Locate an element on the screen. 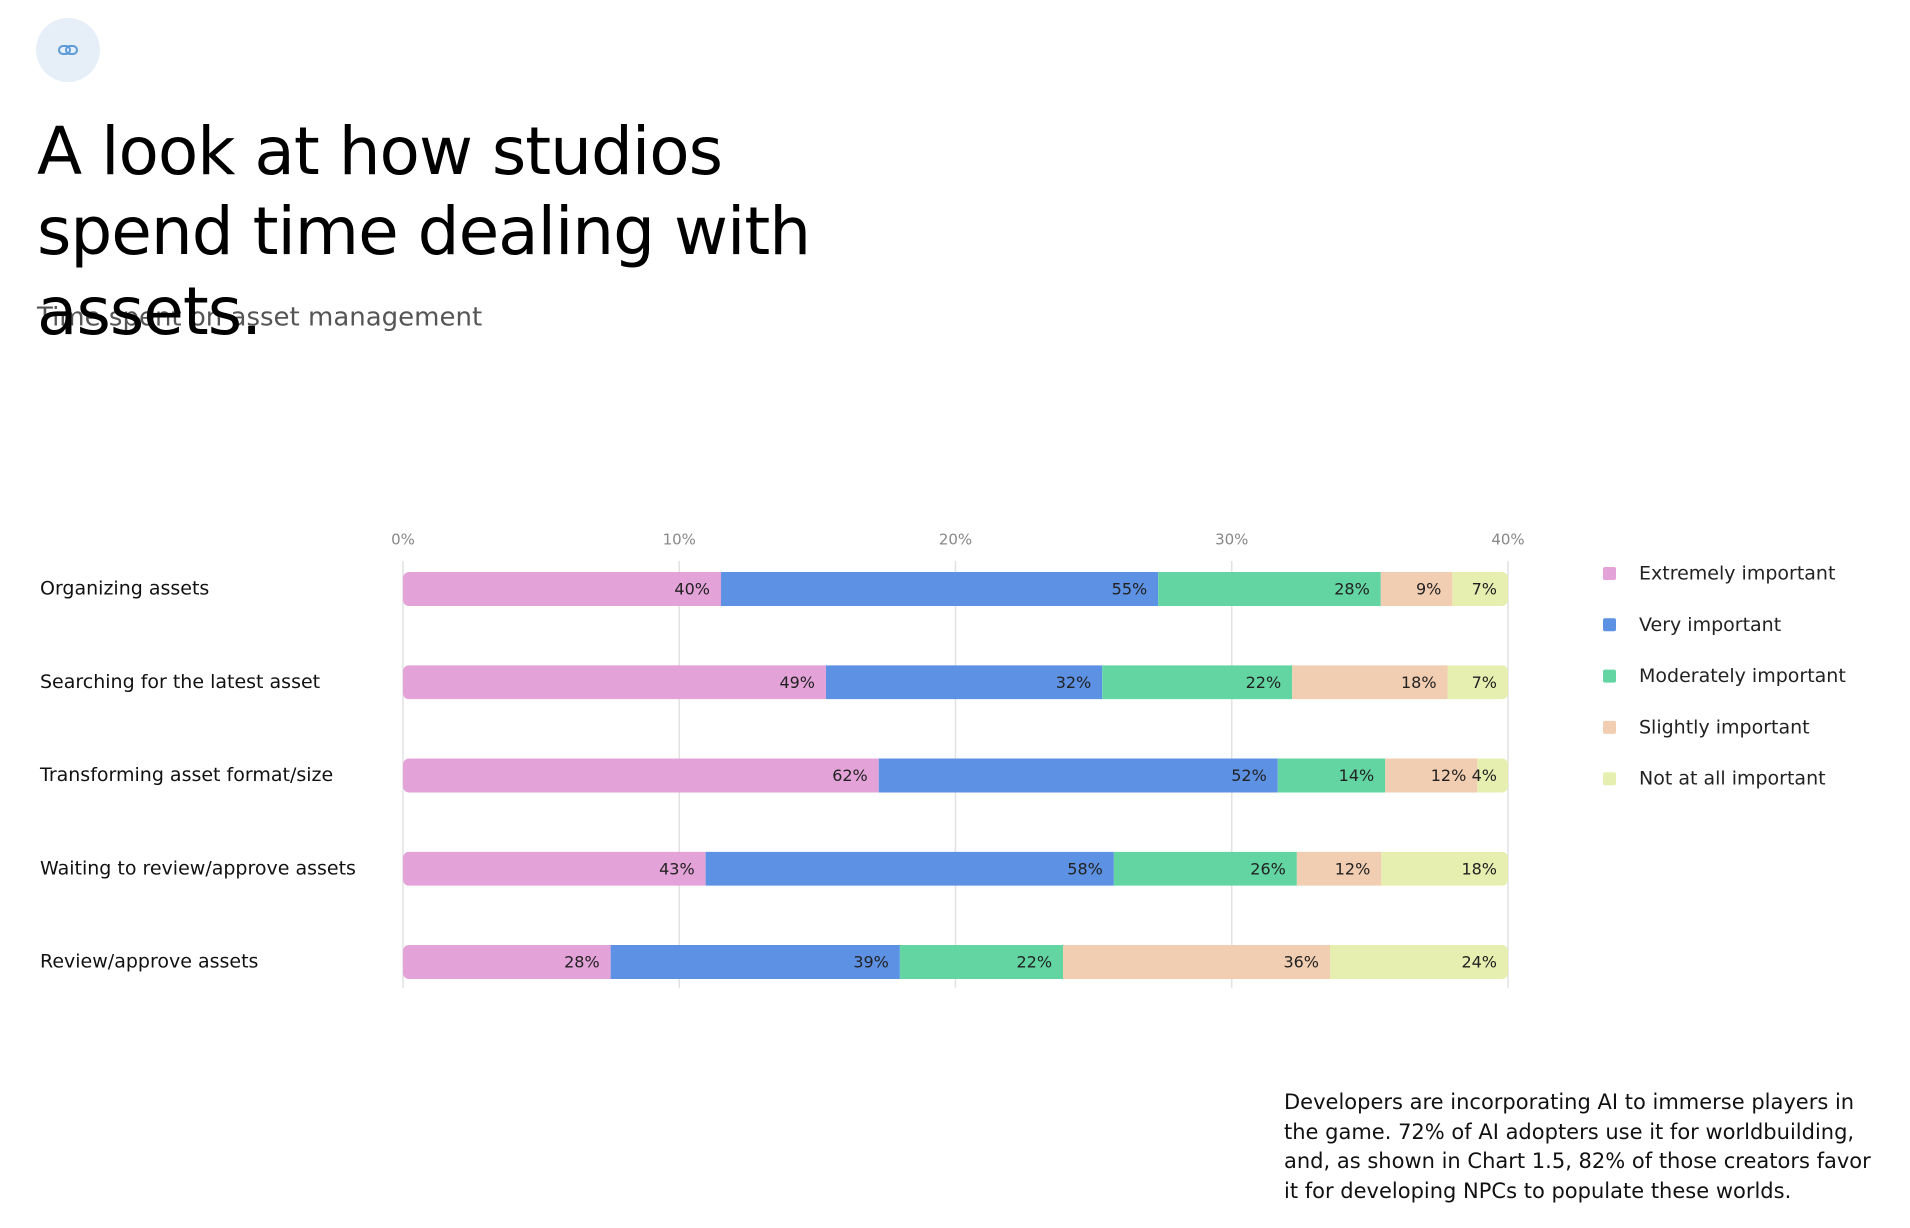 Image resolution: width=1910 pixels, height=1228 pixels. value-label: 58% is located at coordinates (1085, 868).